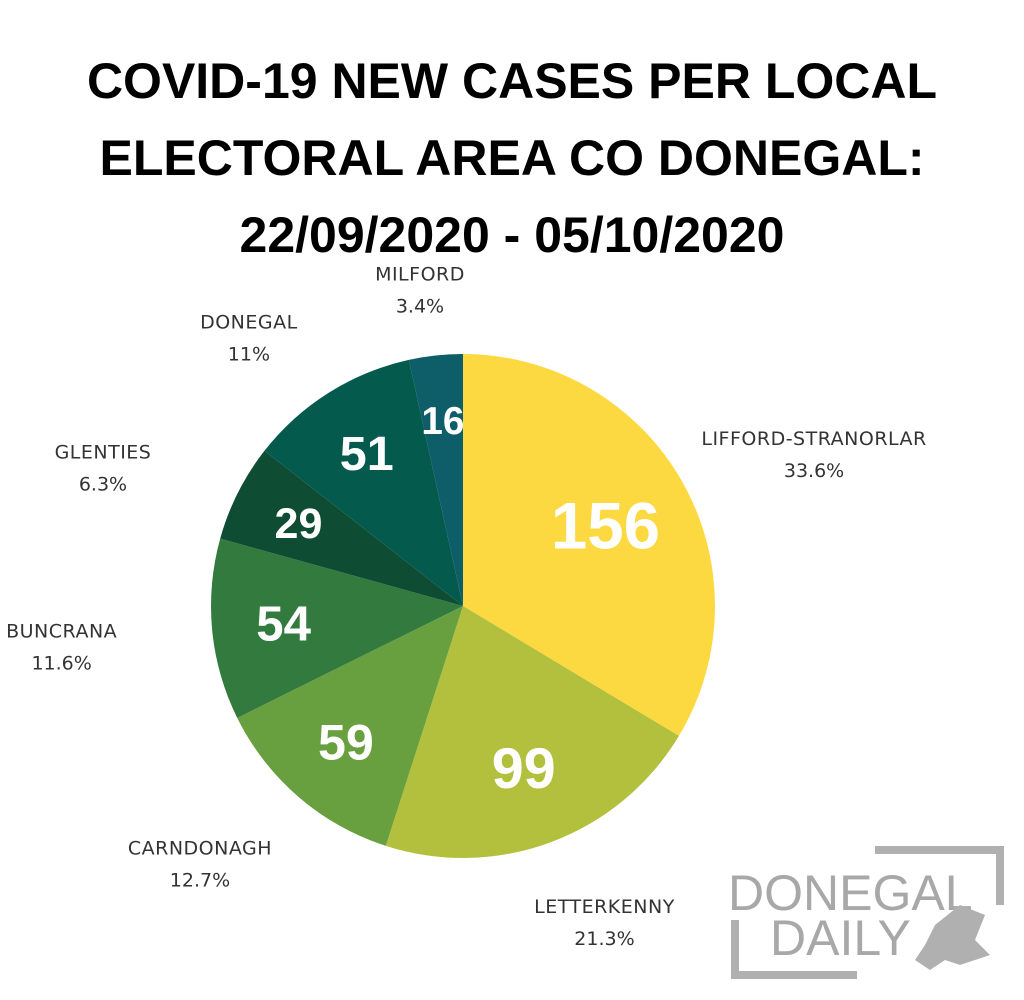 The height and width of the screenshot is (1000, 1024). What do you see at coordinates (604, 907) in the screenshot?
I see `slice-name: LETTERKENNY` at bounding box center [604, 907].